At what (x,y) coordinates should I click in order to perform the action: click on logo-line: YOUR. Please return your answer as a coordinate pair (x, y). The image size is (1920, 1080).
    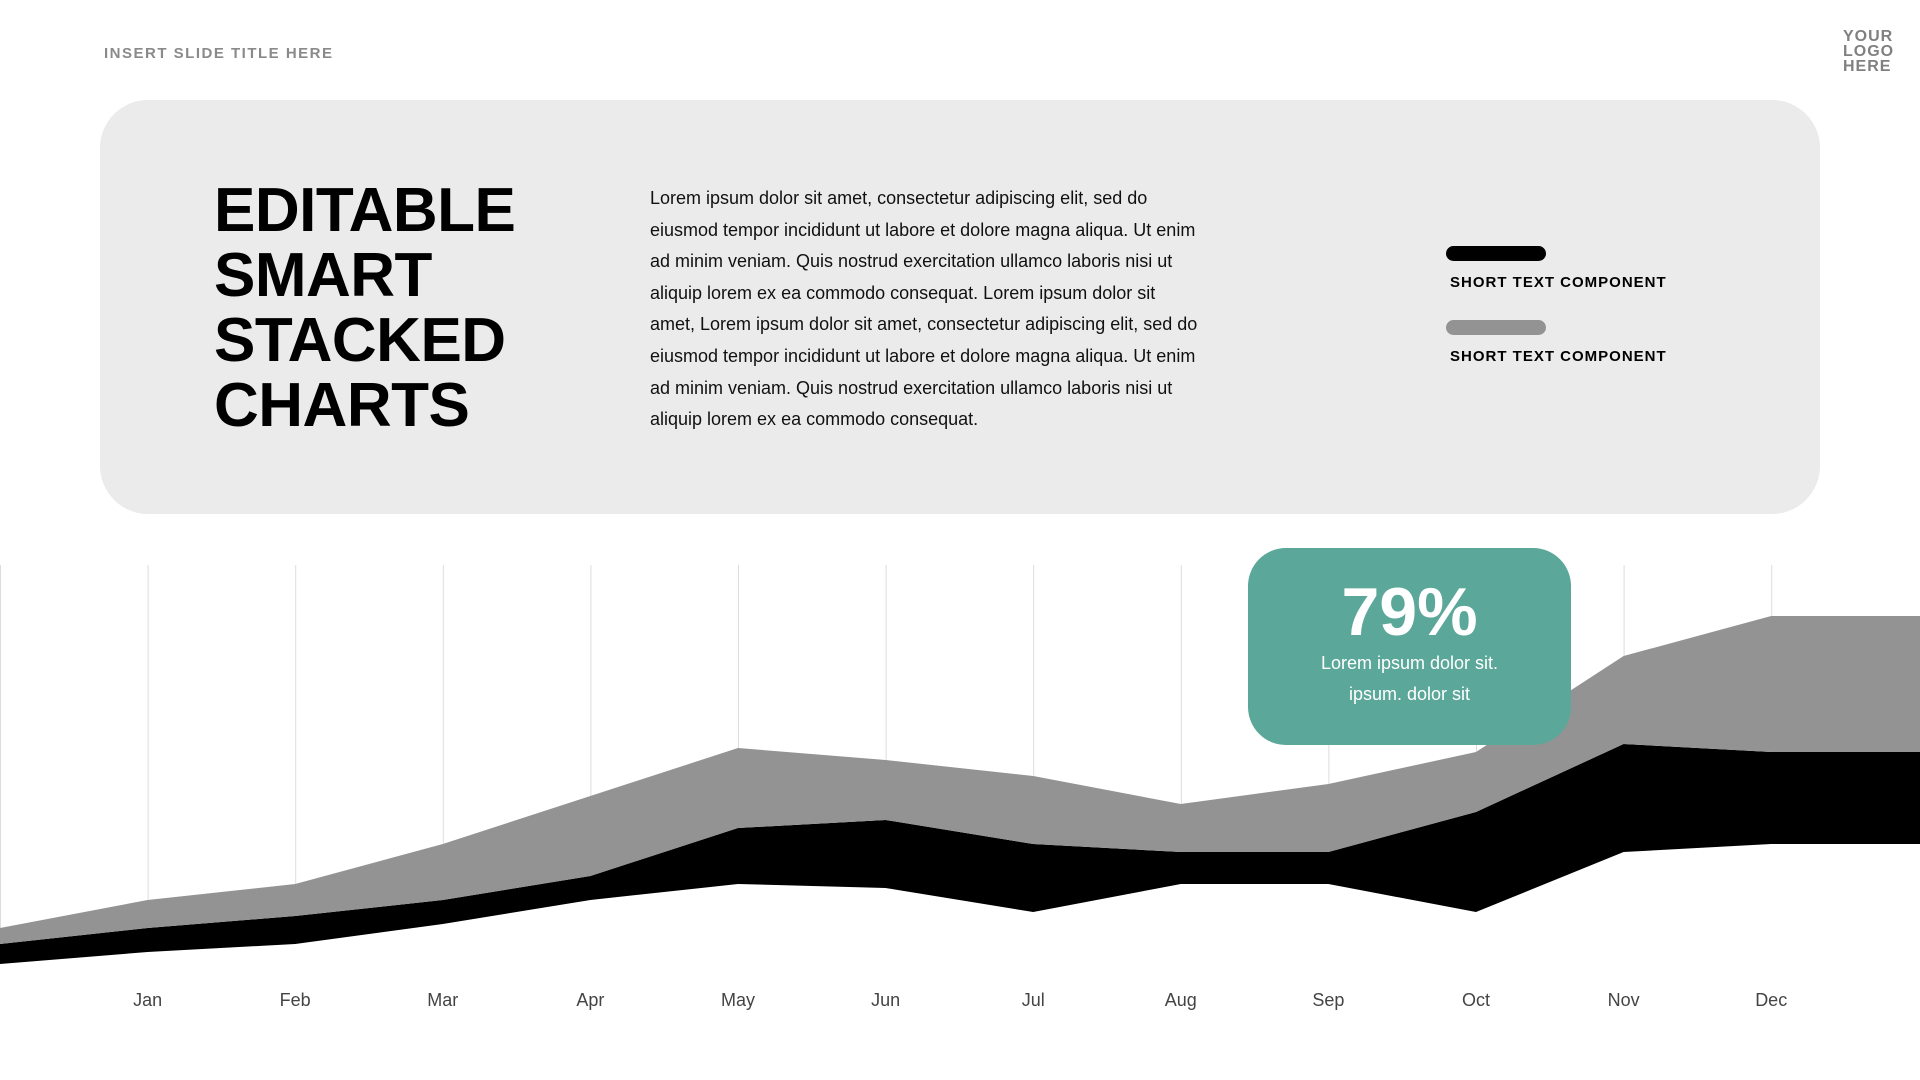
    Looking at the image, I should click on (1868, 36).